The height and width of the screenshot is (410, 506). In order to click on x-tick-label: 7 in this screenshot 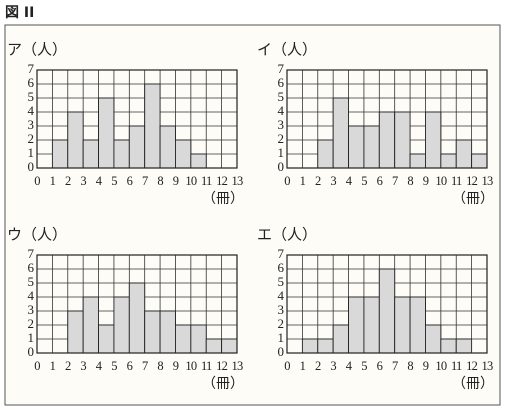, I will do `click(395, 181)`.